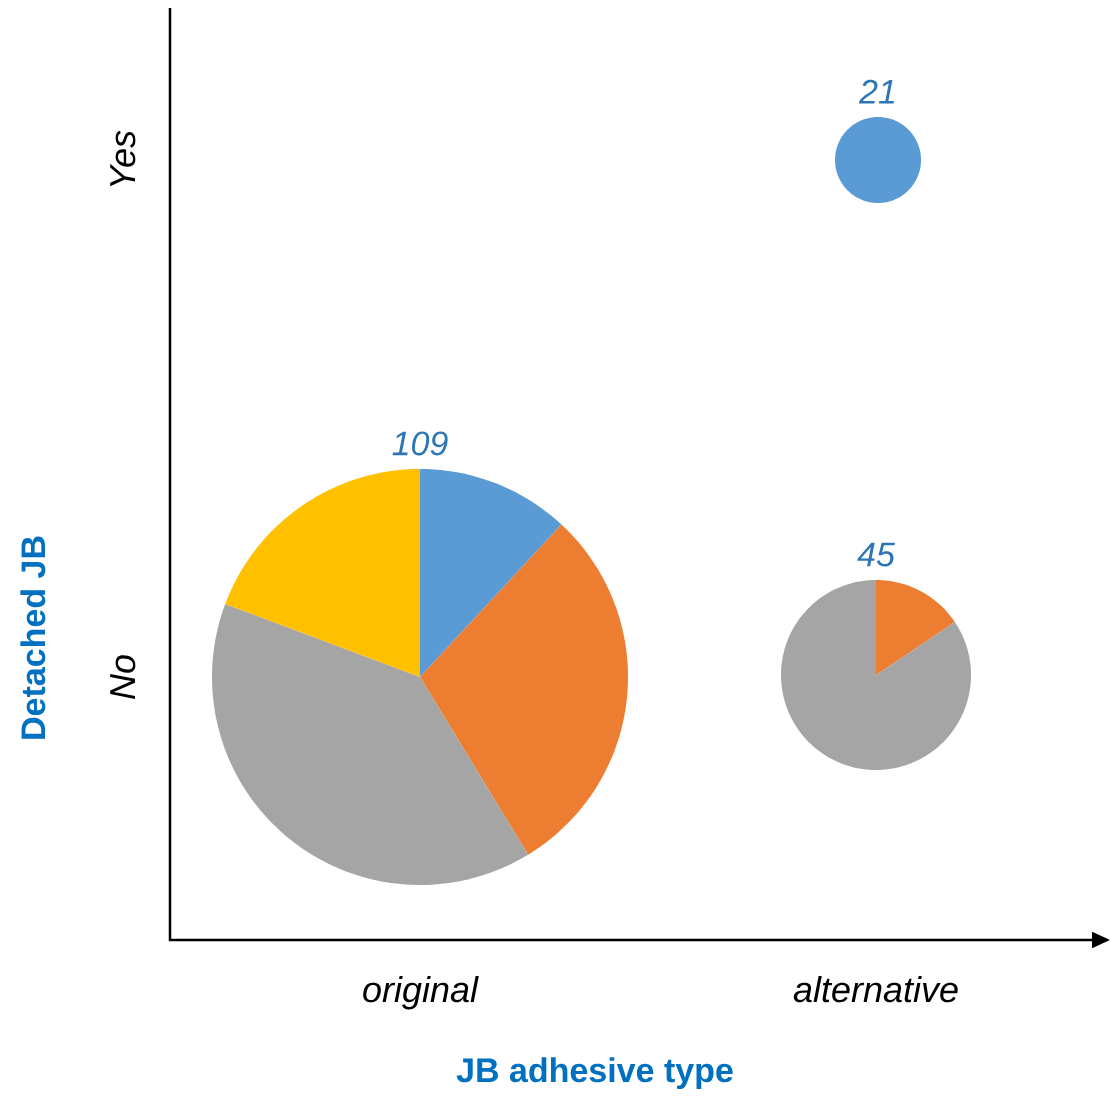  What do you see at coordinates (421, 992) in the screenshot?
I see `category-label: original` at bounding box center [421, 992].